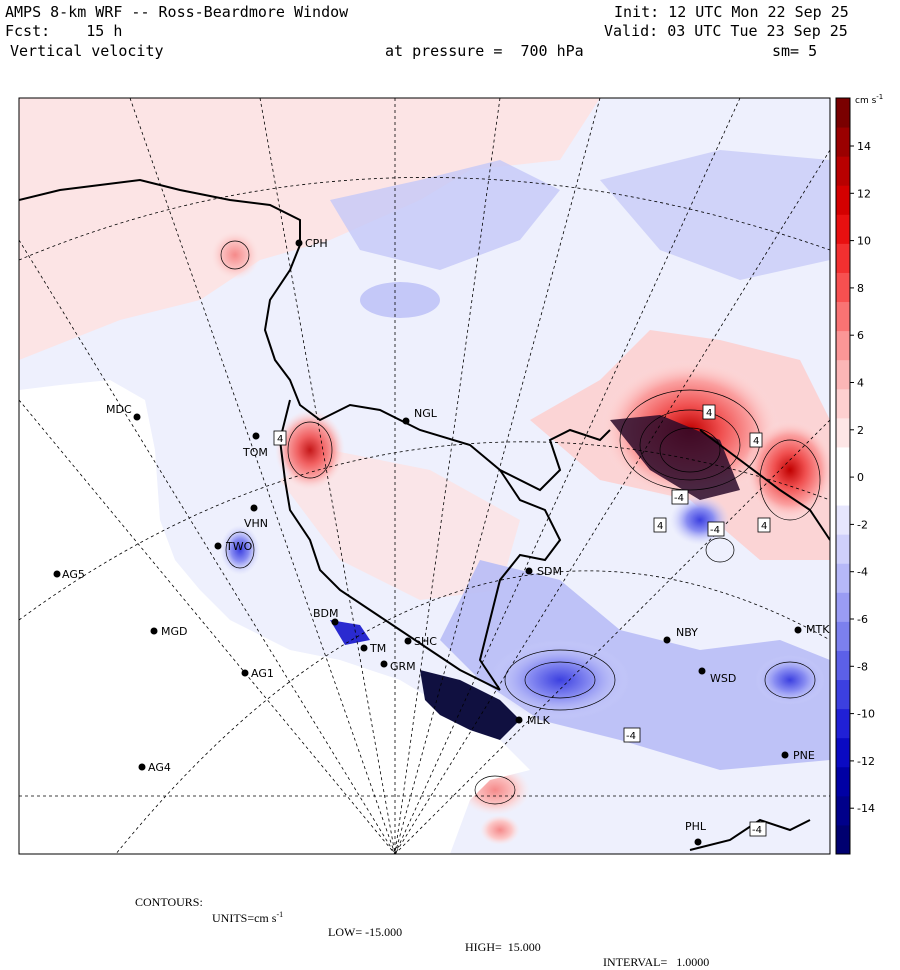  Describe the element at coordinates (696, 826) in the screenshot. I see `svg-text: PHL` at that location.